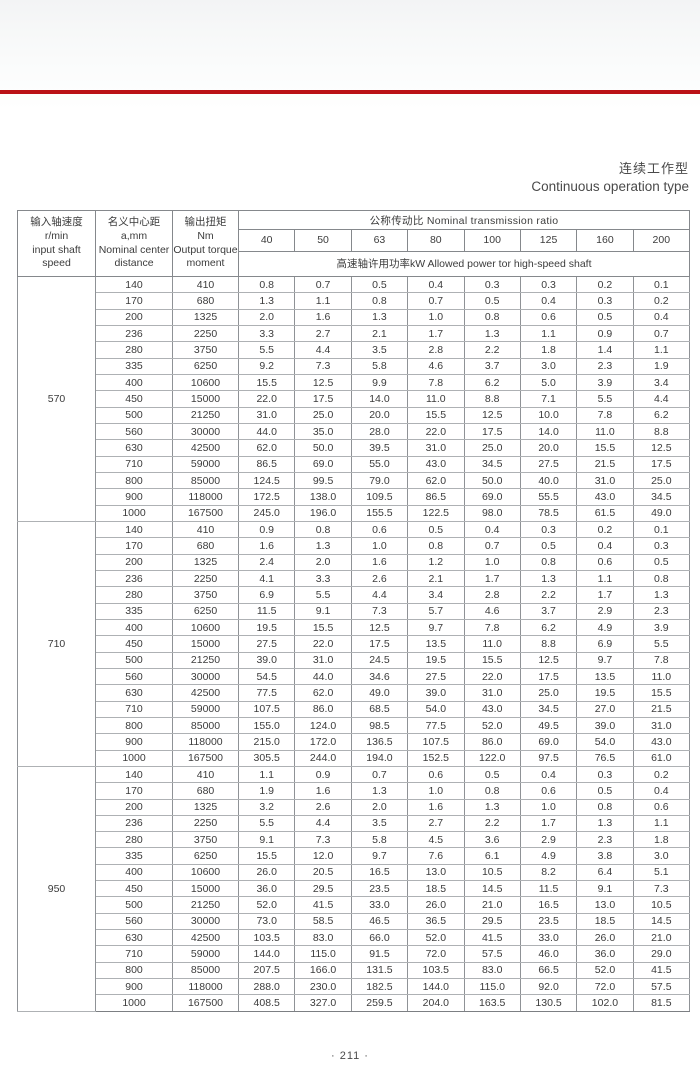 Image resolution: width=700 pixels, height=1086 pixels. What do you see at coordinates (205, 480) in the screenshot?
I see `torque-cell: 85000` at bounding box center [205, 480].